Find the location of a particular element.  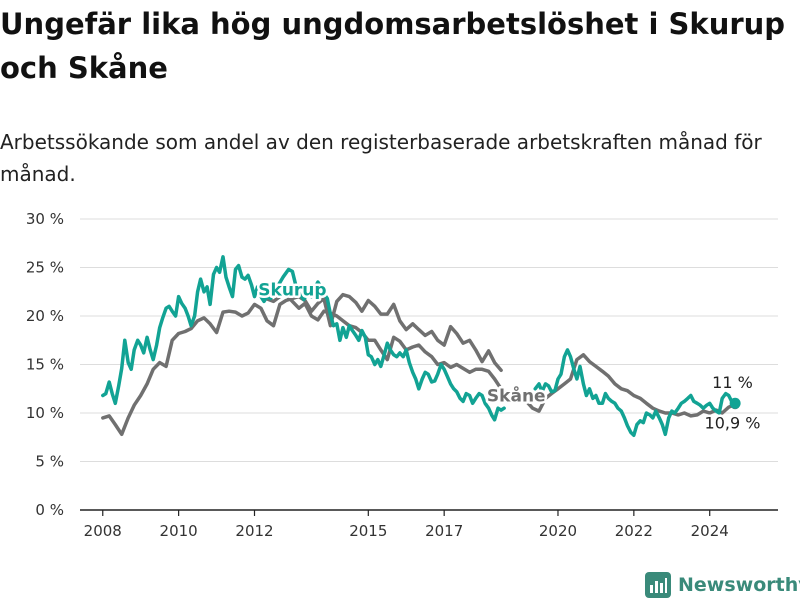

y-tick-label: 0 % is located at coordinates (49, 510).